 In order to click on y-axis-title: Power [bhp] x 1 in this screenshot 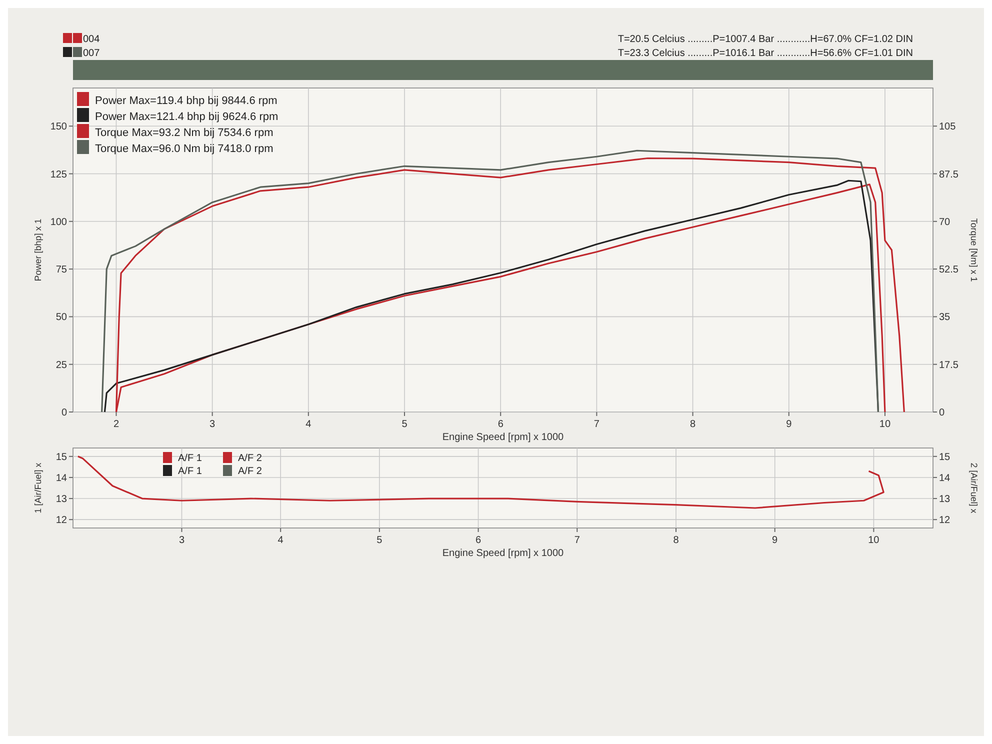, I will do `click(38, 250)`.